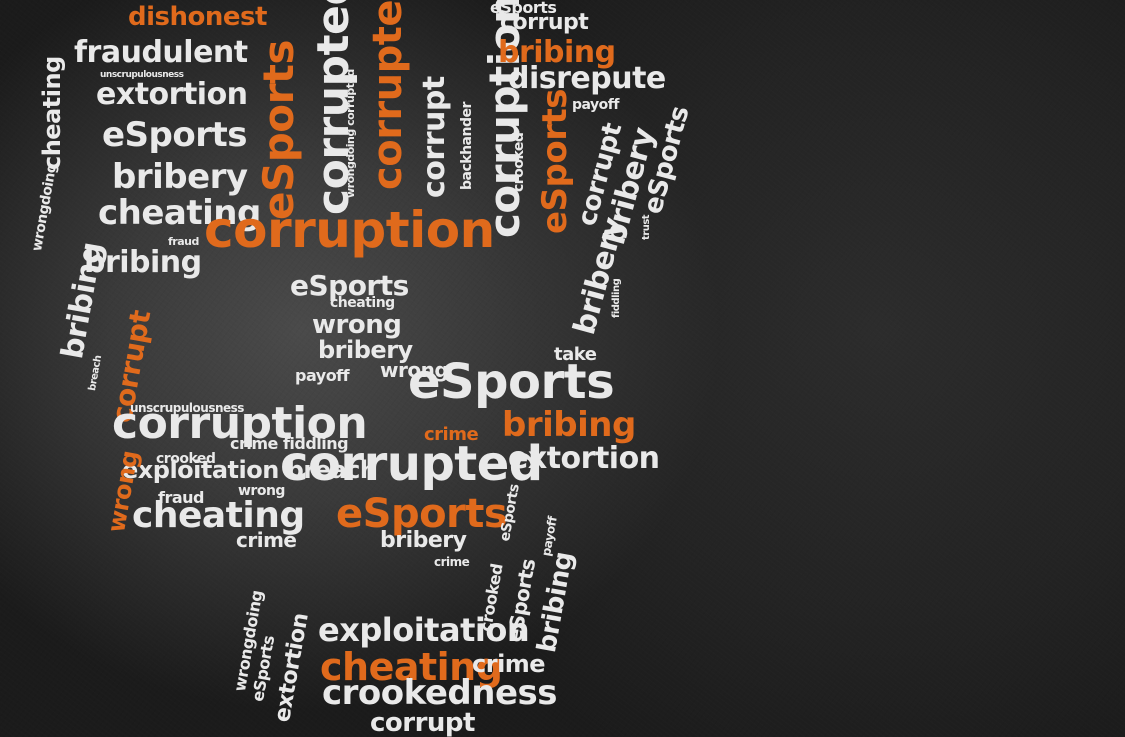 This screenshot has width=1125, height=737. I want to click on word: disrepute, so click(587, 78).